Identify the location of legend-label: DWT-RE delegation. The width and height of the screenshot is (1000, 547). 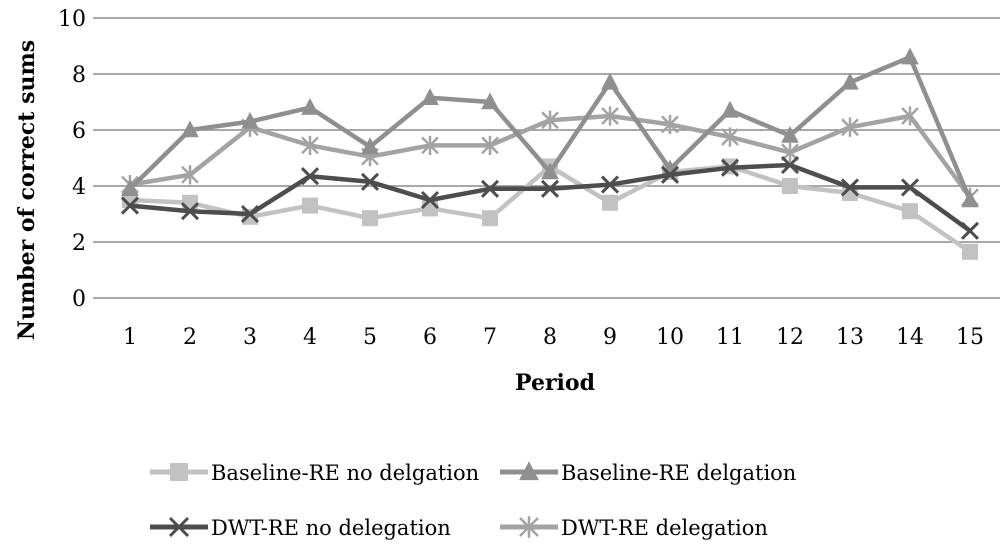
(664, 528).